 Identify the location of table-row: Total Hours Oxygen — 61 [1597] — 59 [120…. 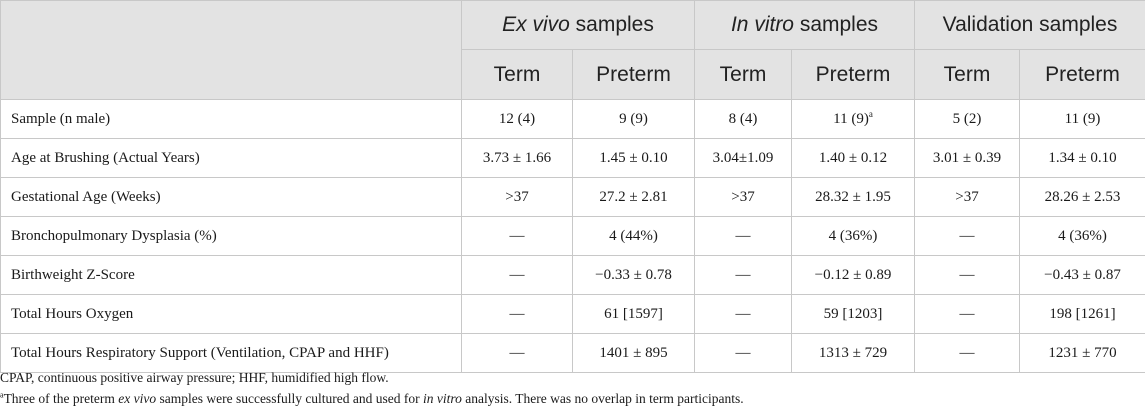
(572, 314).